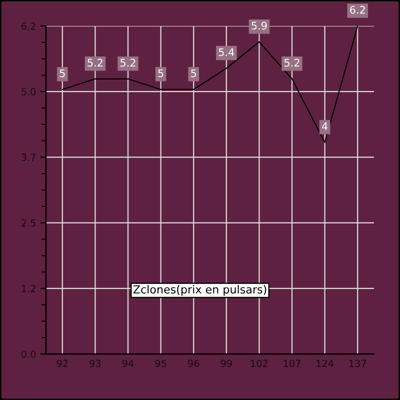 The height and width of the screenshot is (400, 400). What do you see at coordinates (194, 364) in the screenshot?
I see `x-tick-label: 96` at bounding box center [194, 364].